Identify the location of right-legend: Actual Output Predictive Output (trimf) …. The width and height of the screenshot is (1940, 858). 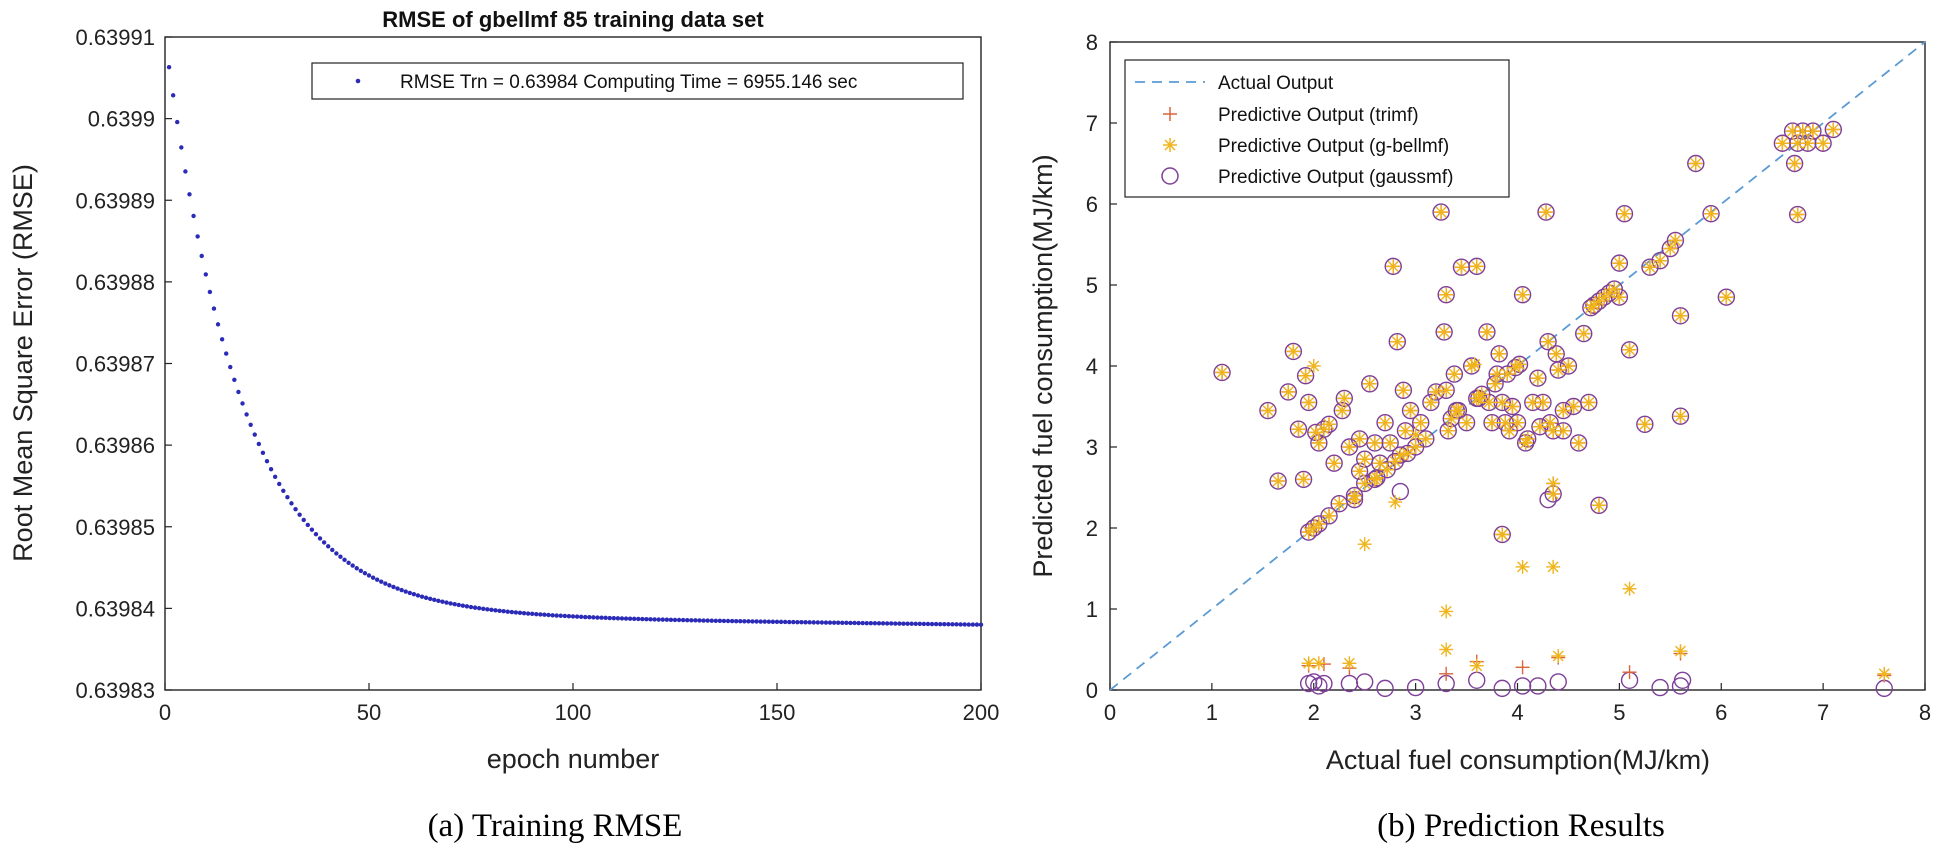
(1317, 128).